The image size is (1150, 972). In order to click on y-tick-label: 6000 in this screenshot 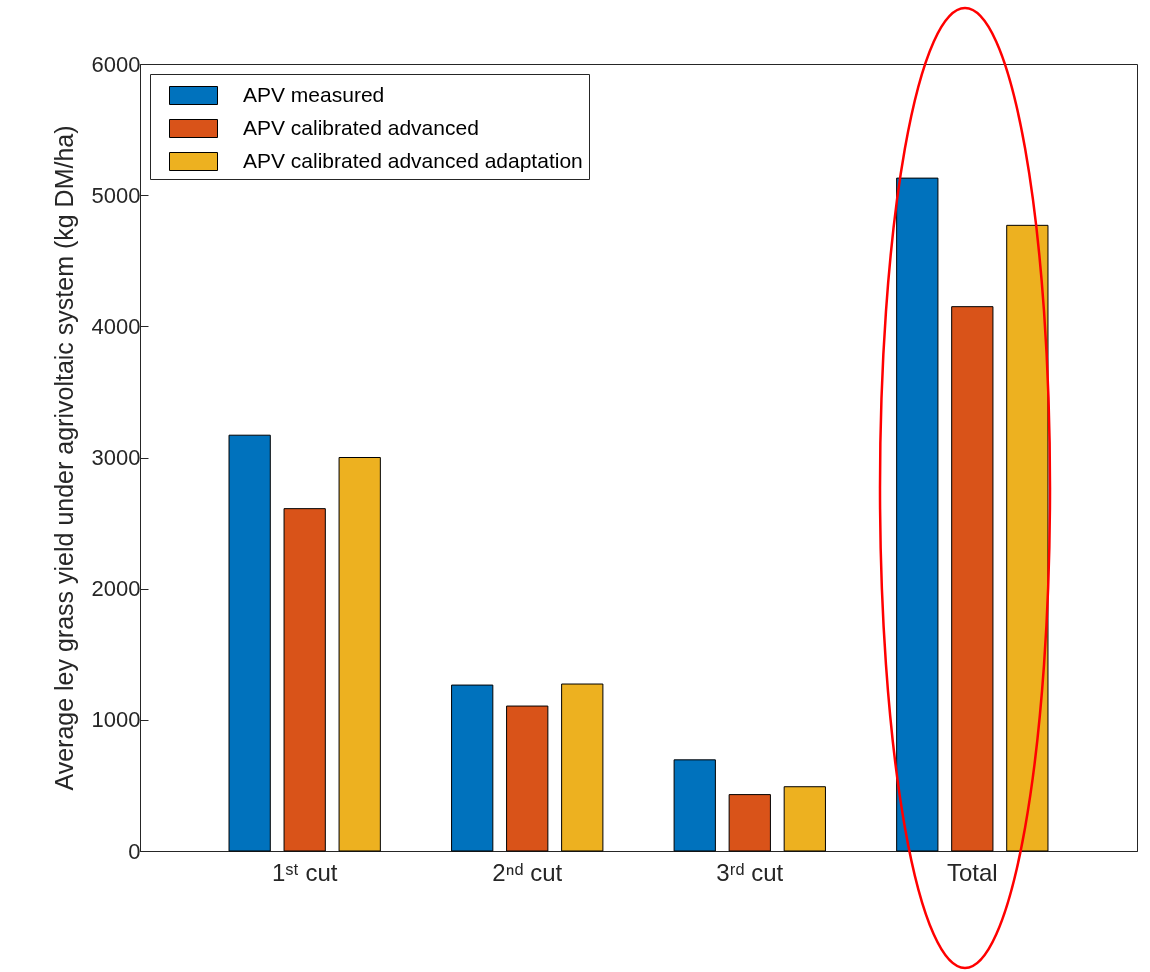, I will do `click(116, 64)`.